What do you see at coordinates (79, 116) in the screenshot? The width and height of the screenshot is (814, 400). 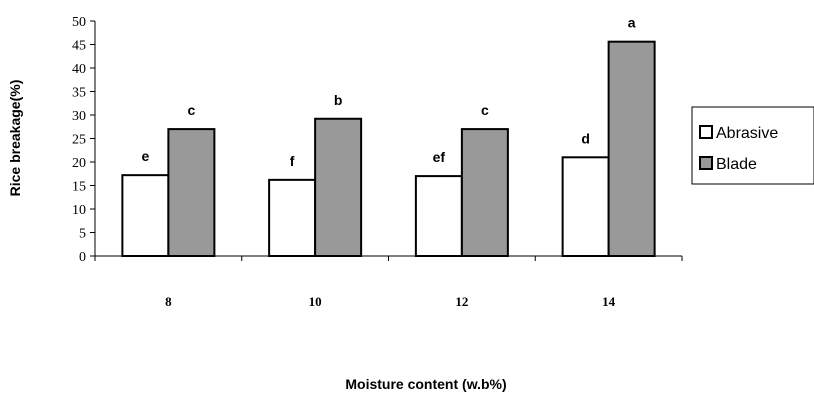 I see `y-tick-label: 30` at bounding box center [79, 116].